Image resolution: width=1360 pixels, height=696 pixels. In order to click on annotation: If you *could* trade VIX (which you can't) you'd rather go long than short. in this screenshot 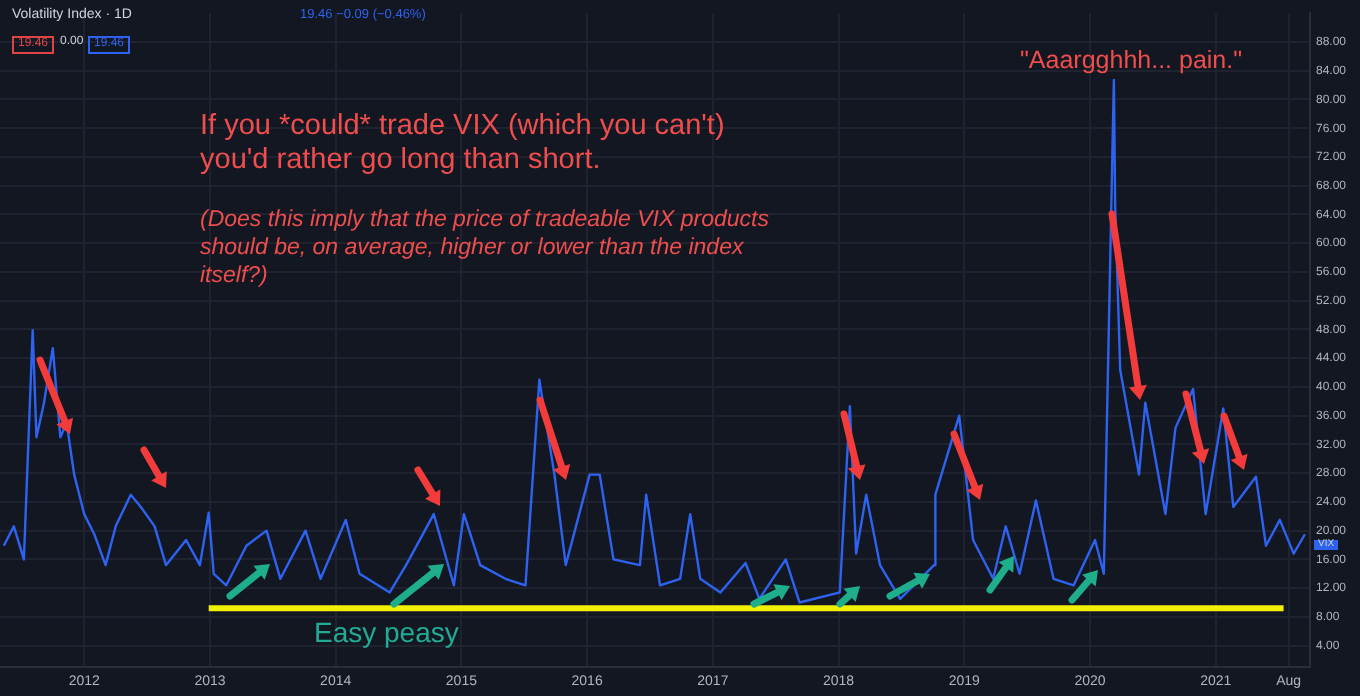, I will do `click(463, 145)`.